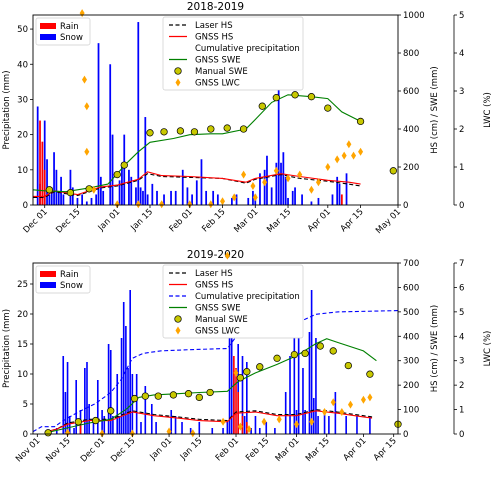 This screenshot has width=500, height=503. What do you see at coordinates (93, 450) in the screenshot?
I see `x-tick-label: Dec 01` at bounding box center [93, 450].